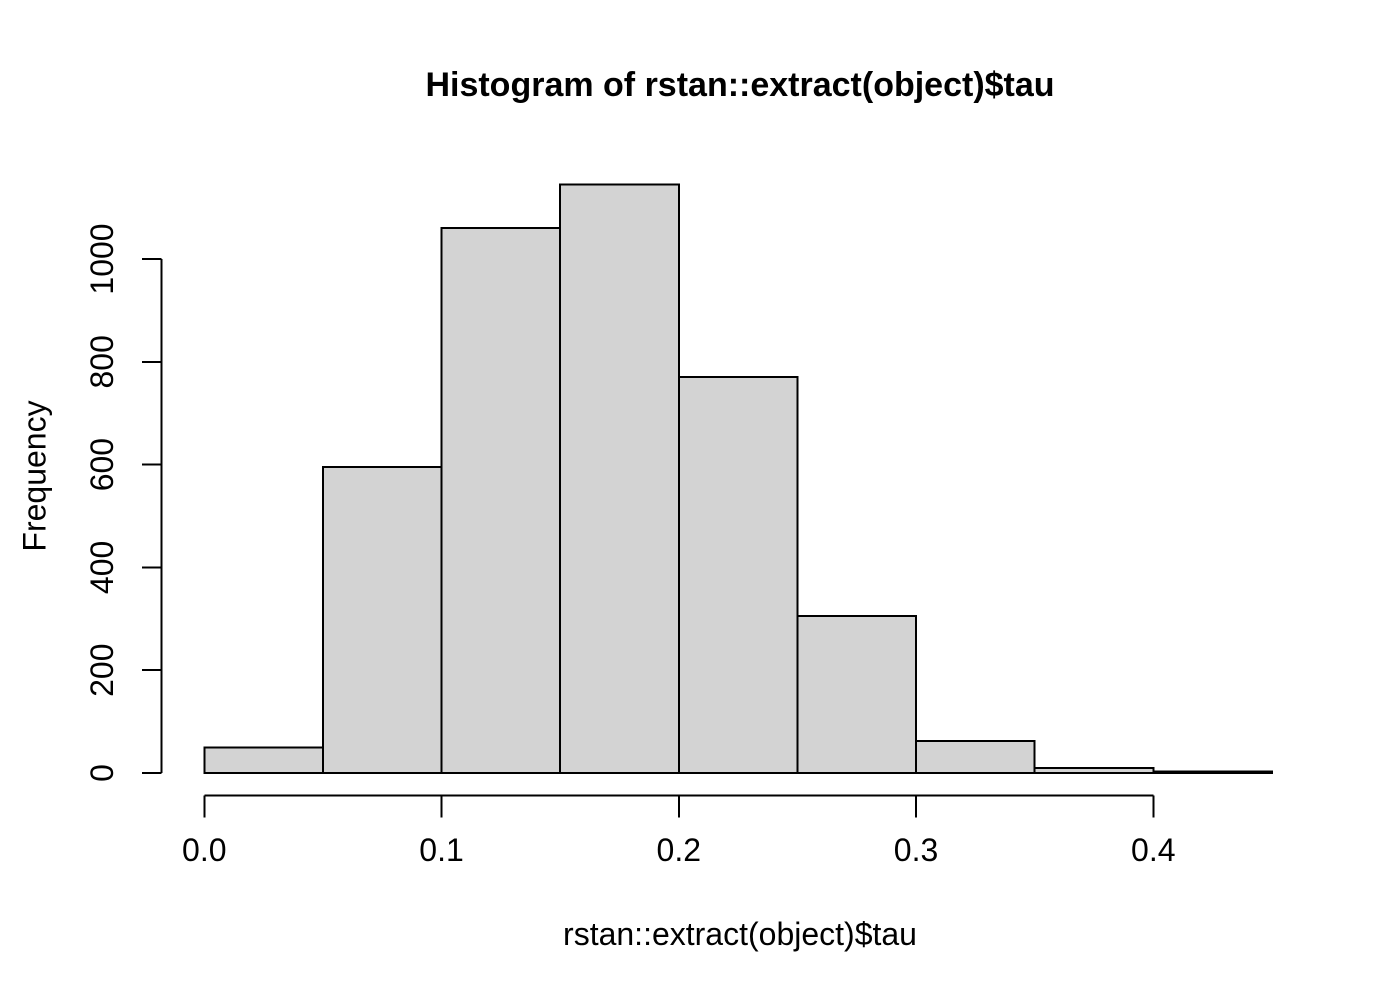 The width and height of the screenshot is (1400, 1000). I want to click on y-tick-label: 400, so click(102, 567).